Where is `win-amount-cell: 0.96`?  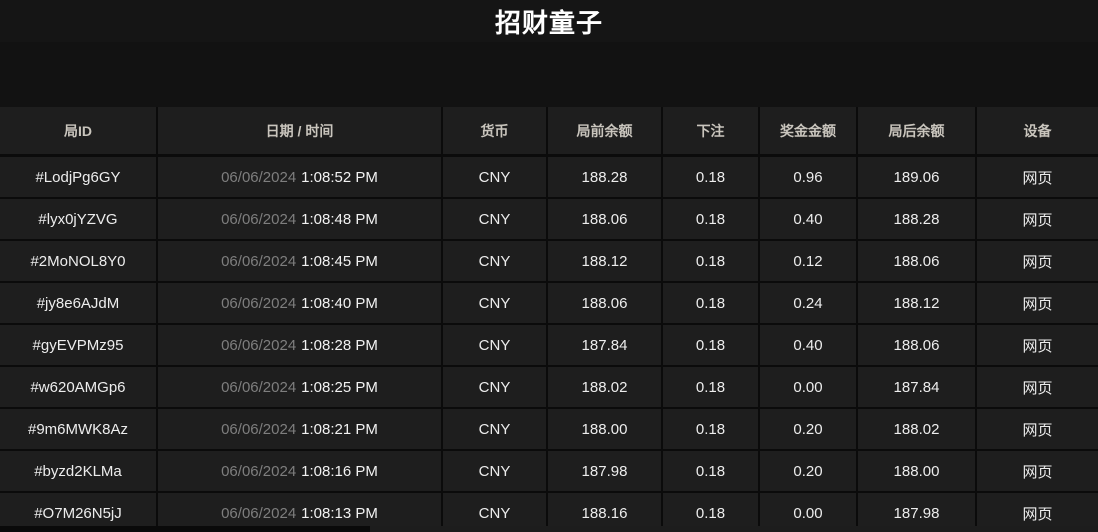 win-amount-cell: 0.96 is located at coordinates (809, 178).